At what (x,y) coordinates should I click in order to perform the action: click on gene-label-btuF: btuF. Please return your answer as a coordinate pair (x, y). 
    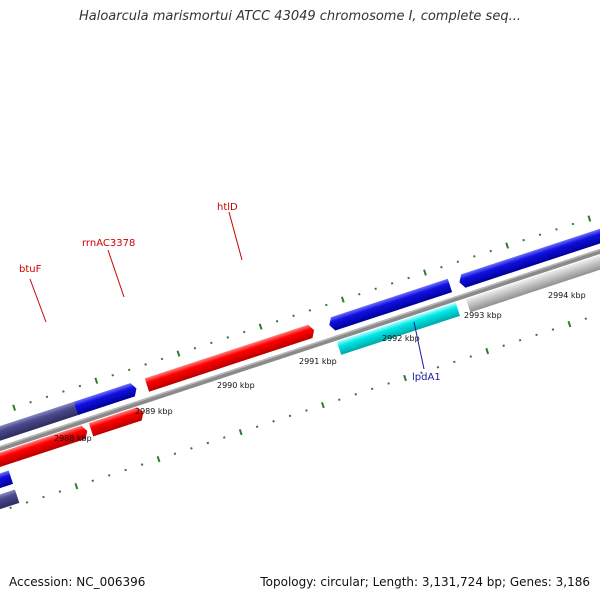
    Looking at the image, I should click on (30, 269).